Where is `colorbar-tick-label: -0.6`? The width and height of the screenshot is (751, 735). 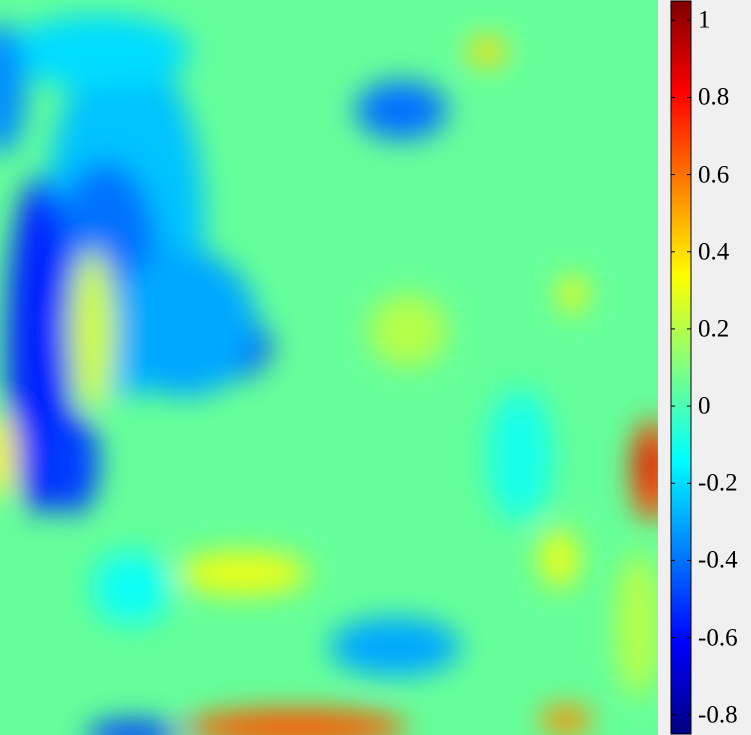 colorbar-tick-label: -0.6 is located at coordinates (718, 638).